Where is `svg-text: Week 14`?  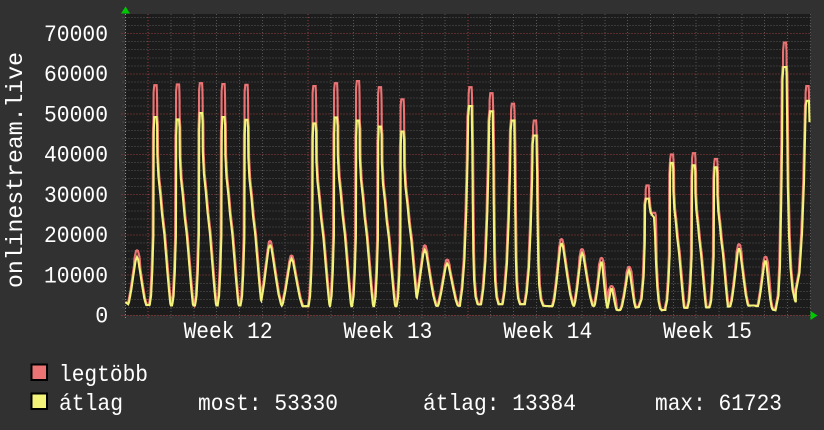 svg-text: Week 14 is located at coordinates (547, 332).